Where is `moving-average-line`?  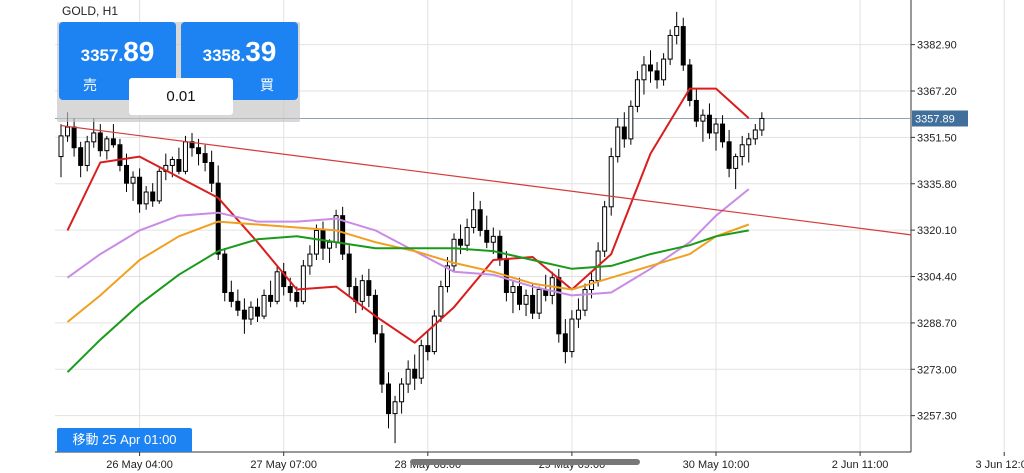
moving-average-line is located at coordinates (408, 271).